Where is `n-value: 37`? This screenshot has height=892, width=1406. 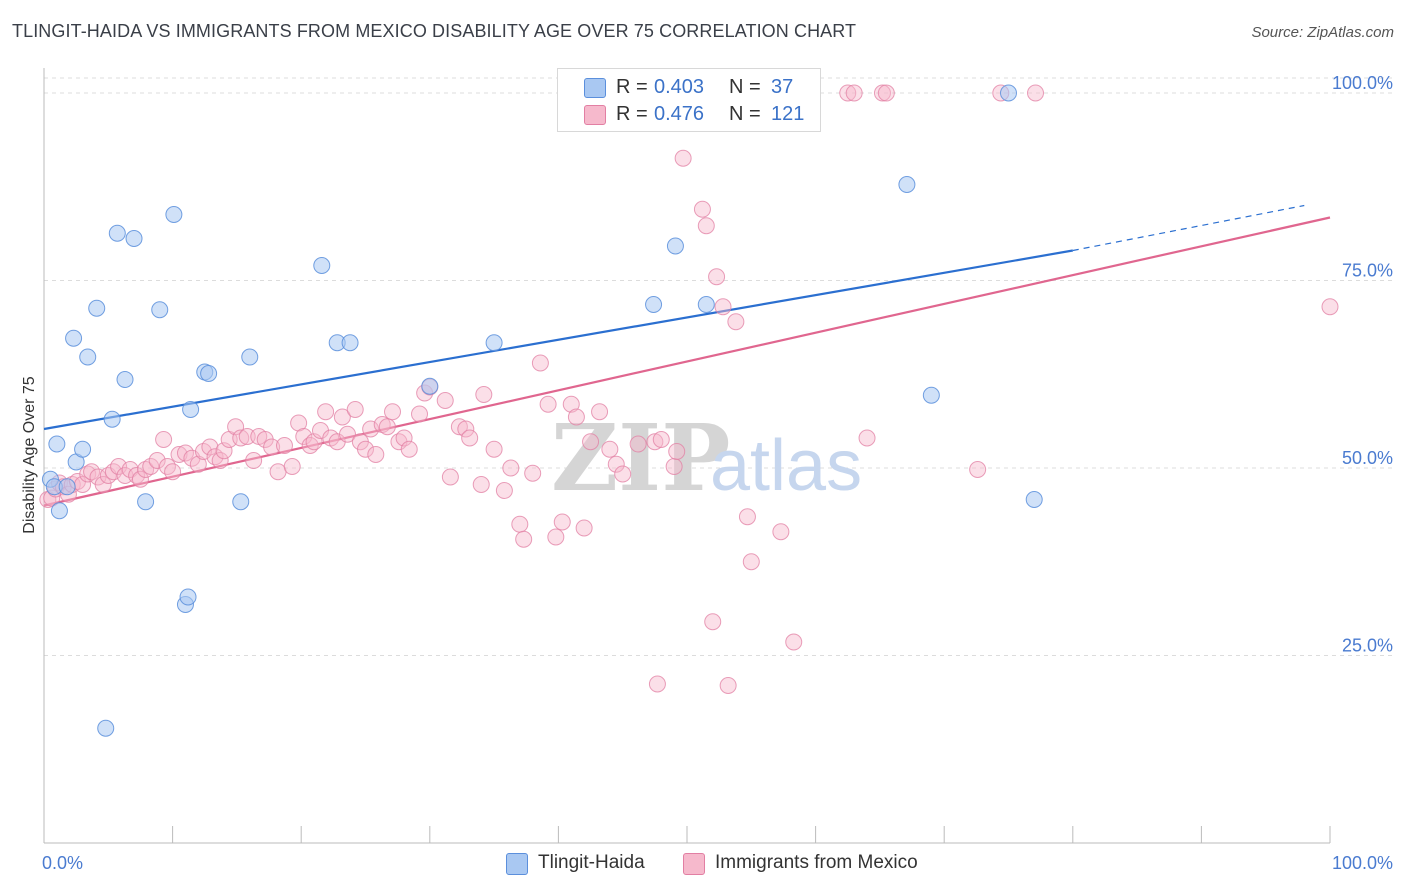 n-value: 37 is located at coordinates (782, 87).